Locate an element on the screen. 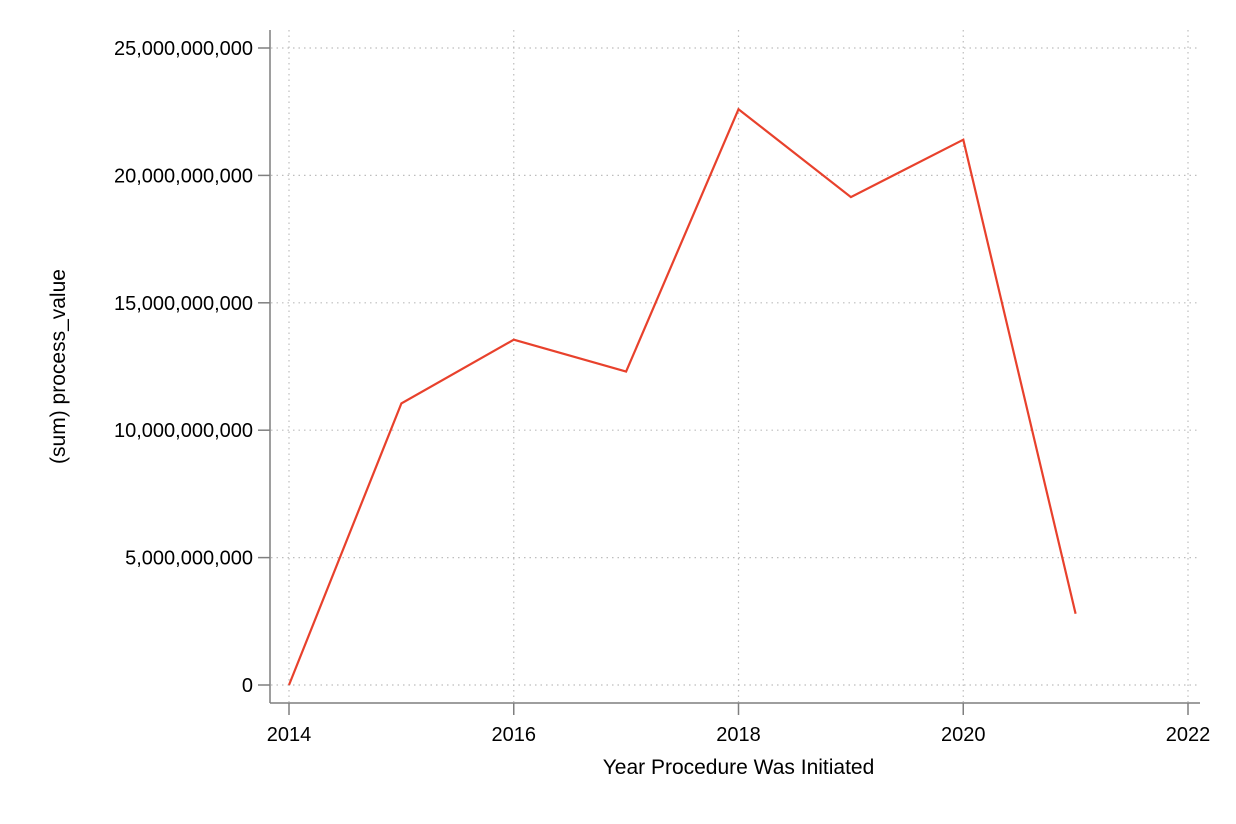 The image size is (1236, 824). x-tick-label-4: 2022 is located at coordinates (1188, 735).